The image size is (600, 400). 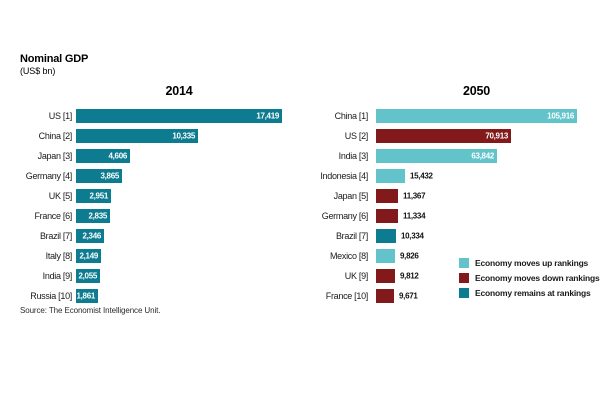 What do you see at coordinates (464, 262) in the screenshot?
I see `legend-swatch-up-icon` at bounding box center [464, 262].